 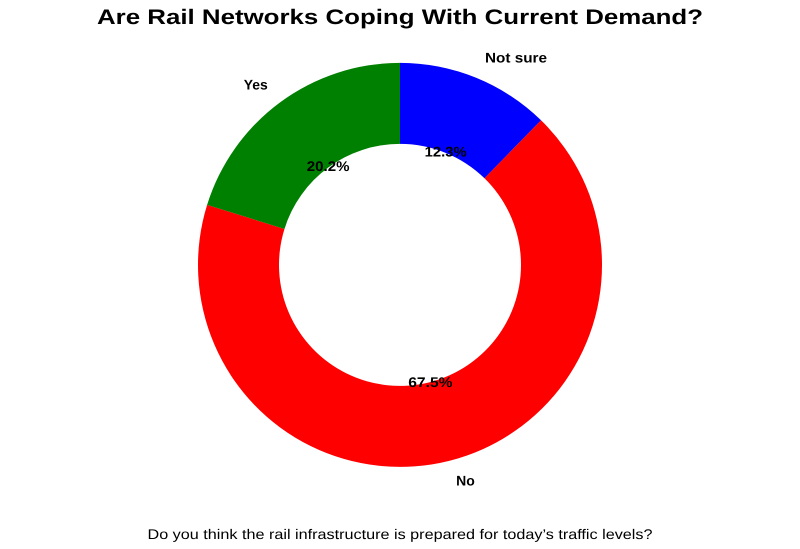 What do you see at coordinates (328, 166) in the screenshot?
I see `svg-text: 20.2%` at bounding box center [328, 166].